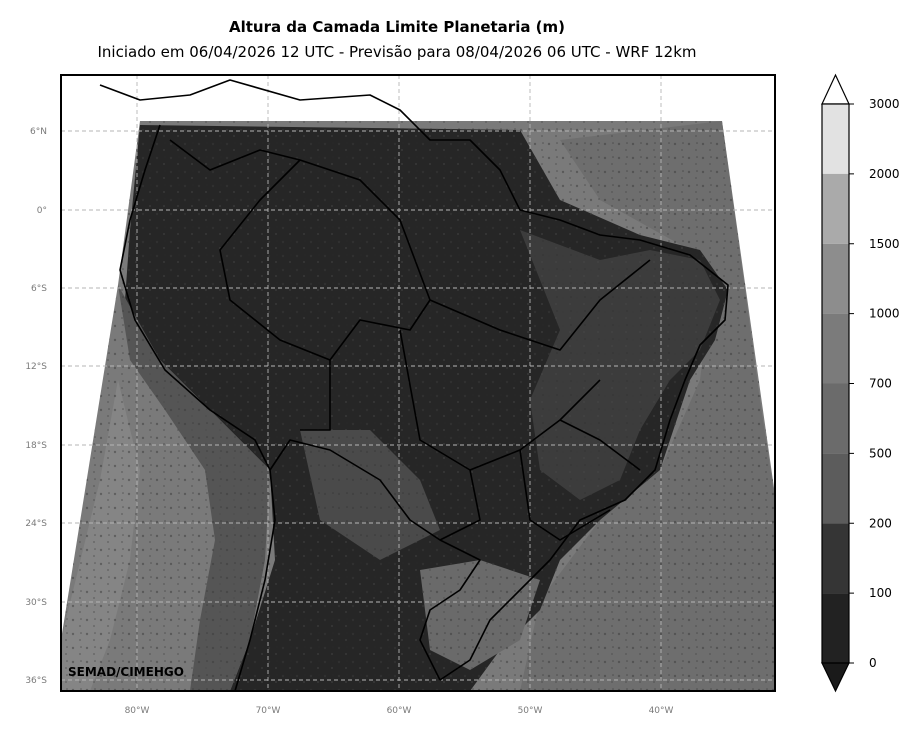 The height and width of the screenshot is (735, 924). What do you see at coordinates (540, 305) in the screenshot?
I see `internal-border-a` at bounding box center [540, 305].